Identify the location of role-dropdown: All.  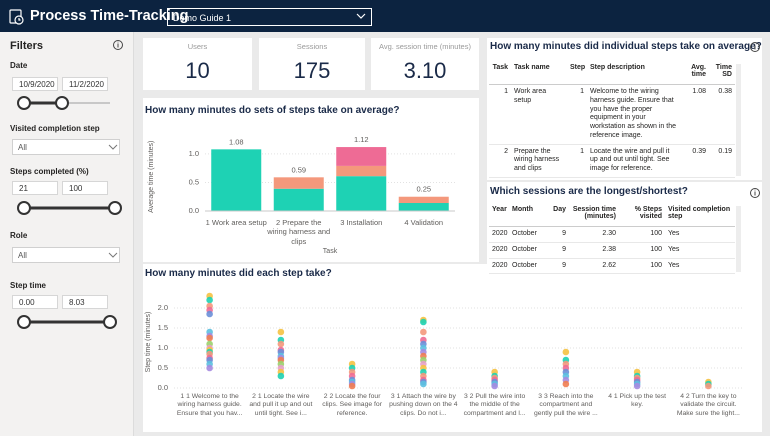
(66, 255).